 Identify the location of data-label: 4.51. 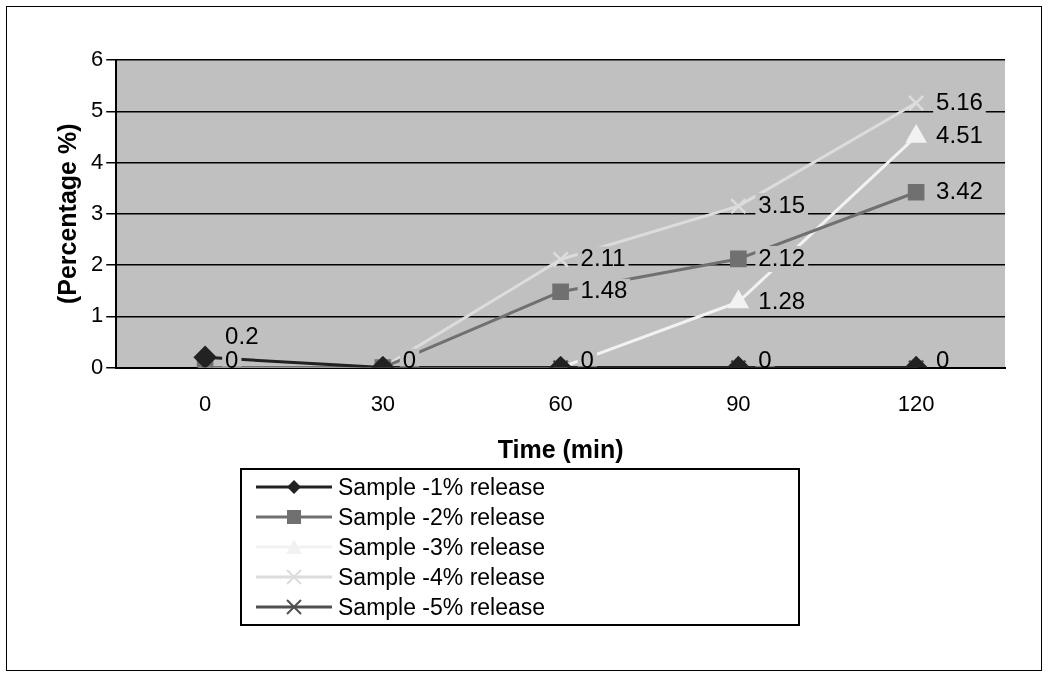
(959, 135).